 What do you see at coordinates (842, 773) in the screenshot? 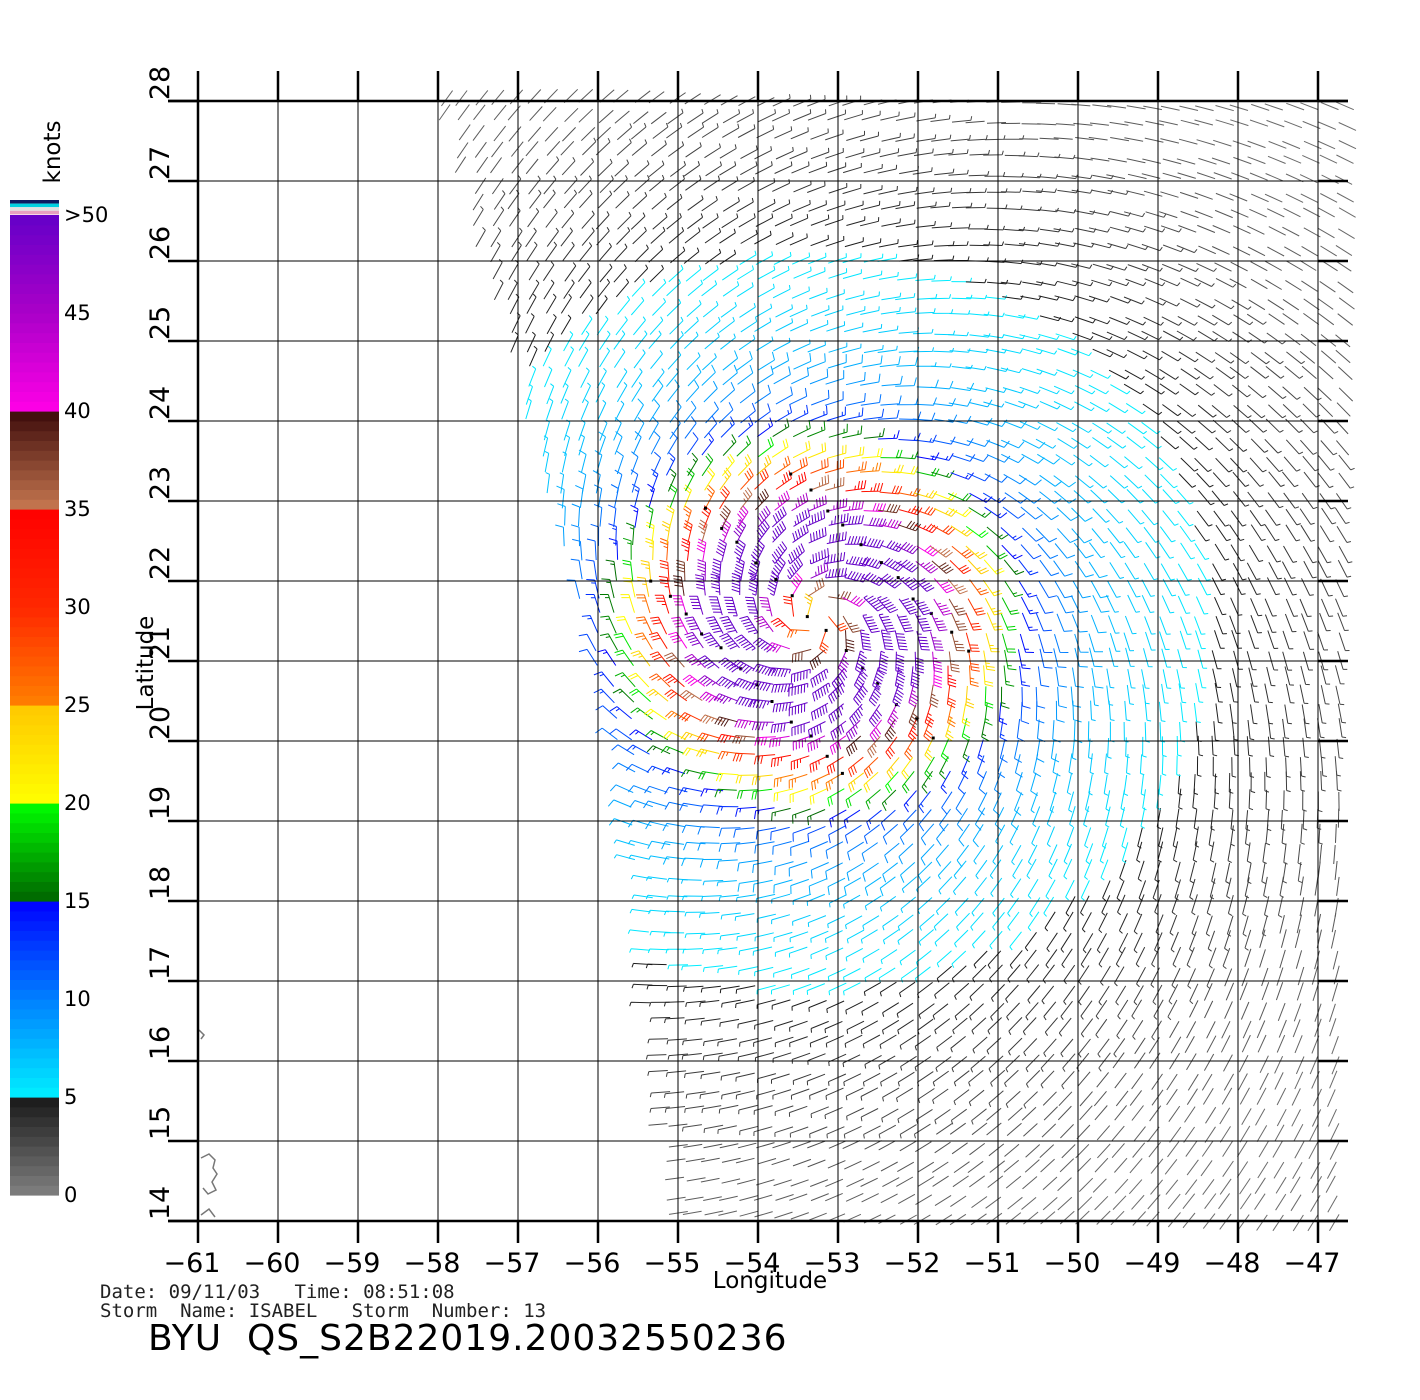
I see `rain-flag` at bounding box center [842, 773].